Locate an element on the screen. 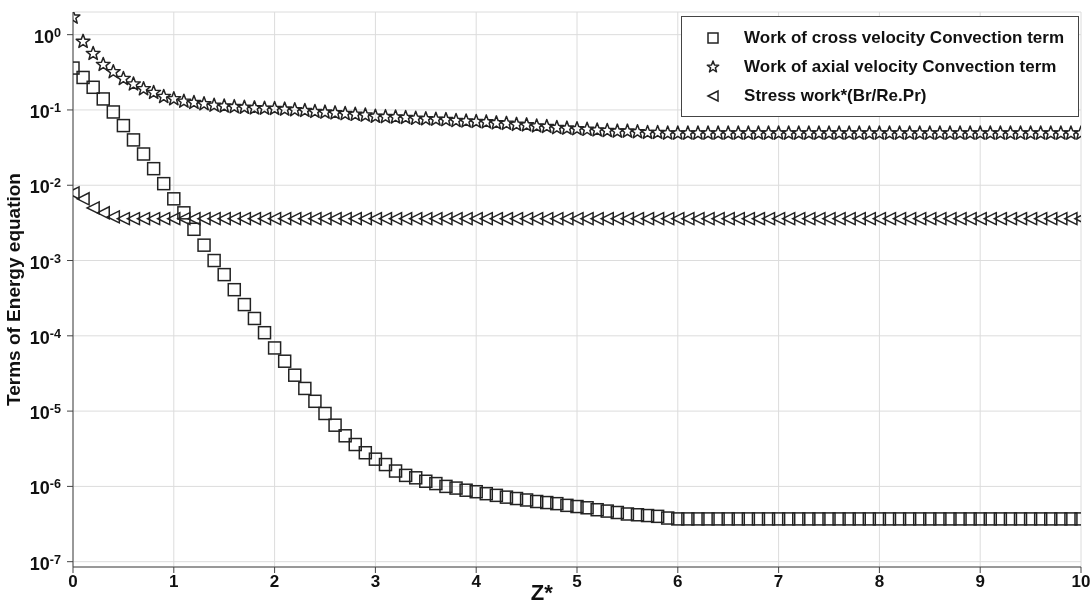 The image size is (1091, 607). legend-label: Work of cross velocity Convection term is located at coordinates (904, 37).